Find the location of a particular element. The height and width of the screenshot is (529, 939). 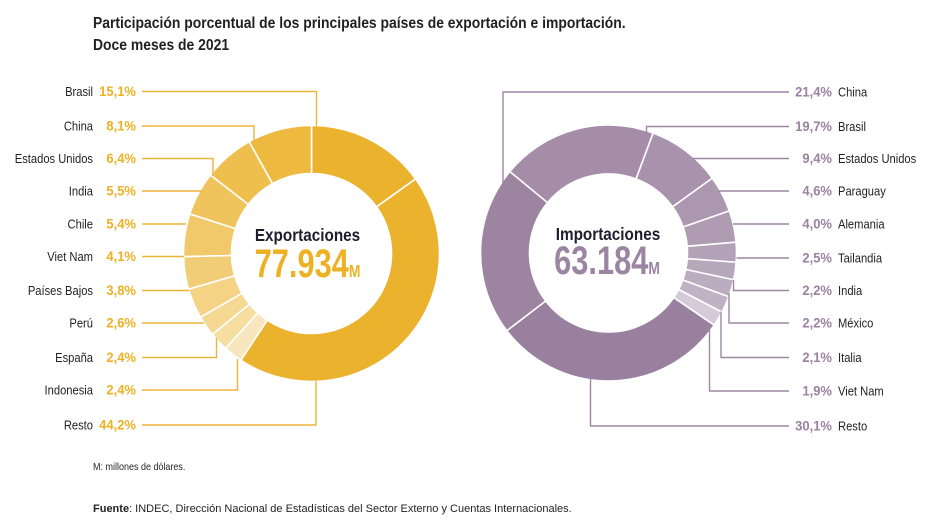

imports-label-india: India is located at coordinates (850, 290).